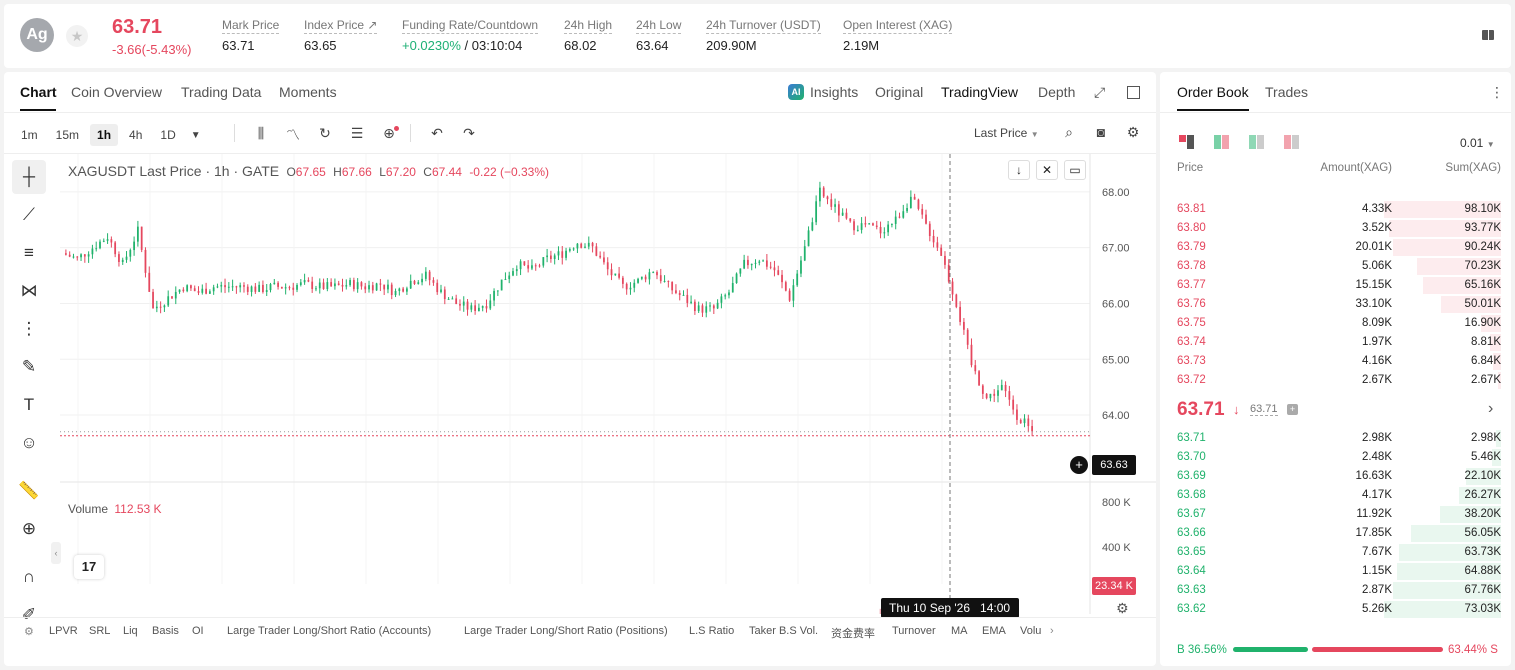  What do you see at coordinates (1079, 465) in the screenshot?
I see `add-order-icon: +` at bounding box center [1079, 465].